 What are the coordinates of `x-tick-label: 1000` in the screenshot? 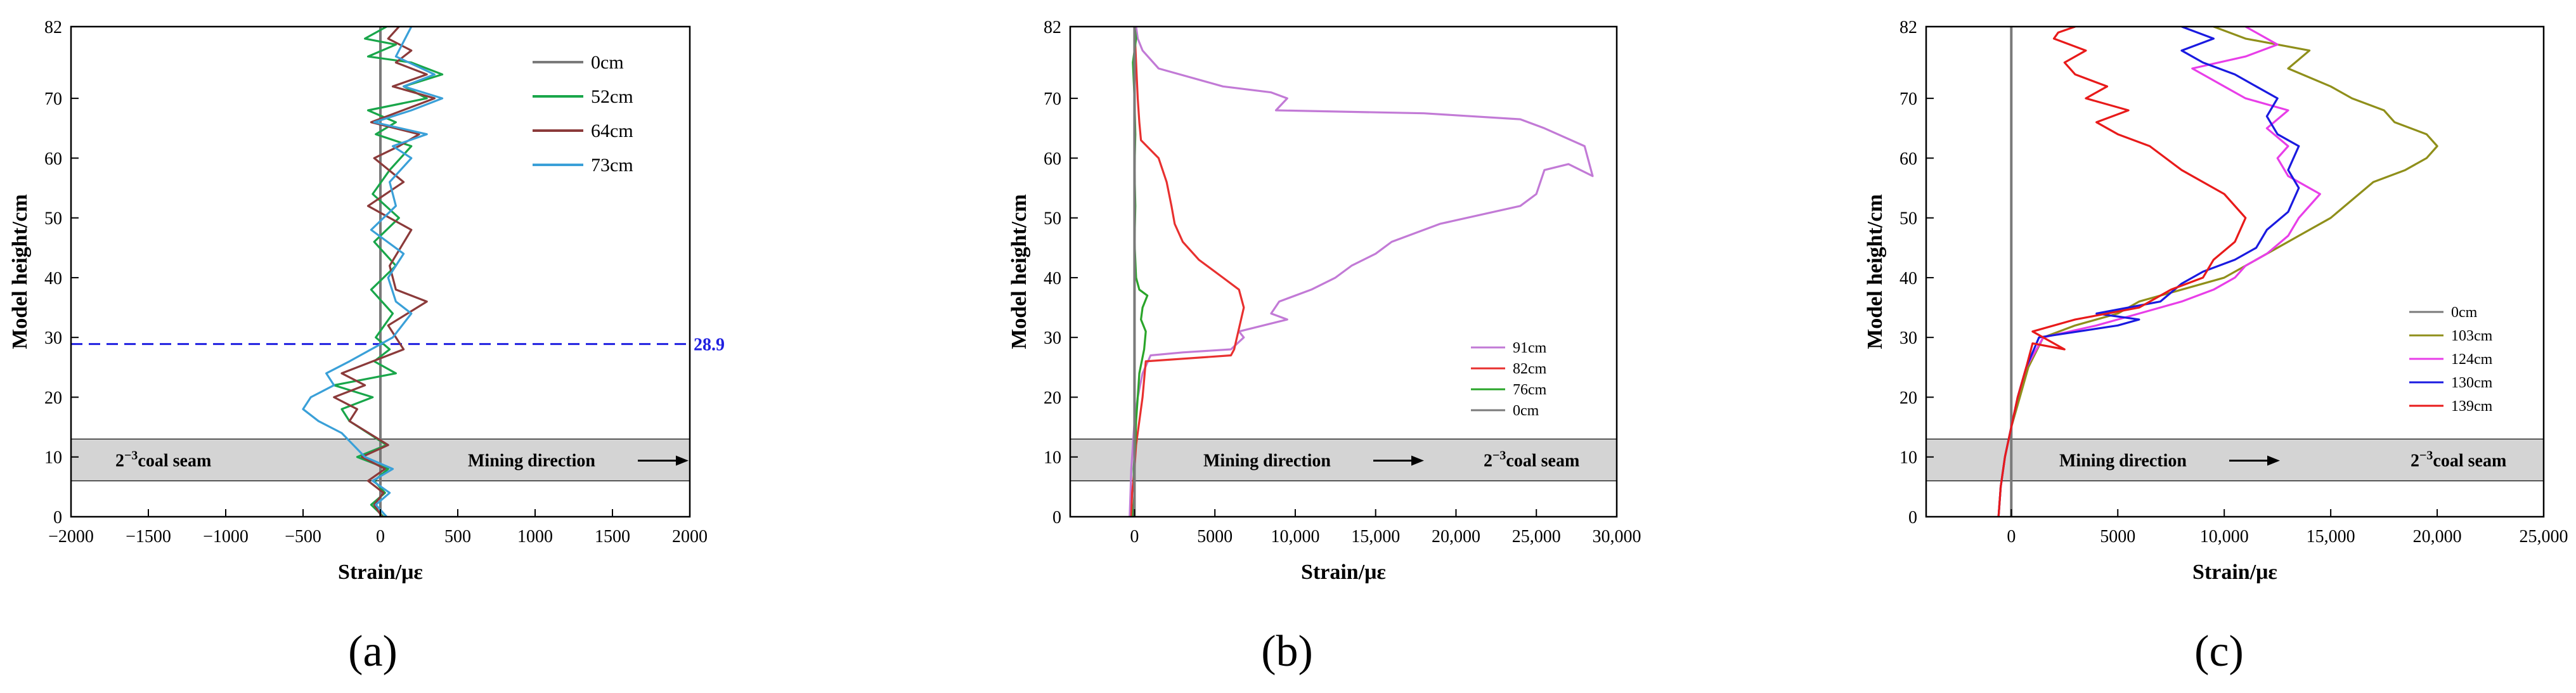 It's located at (535, 537).